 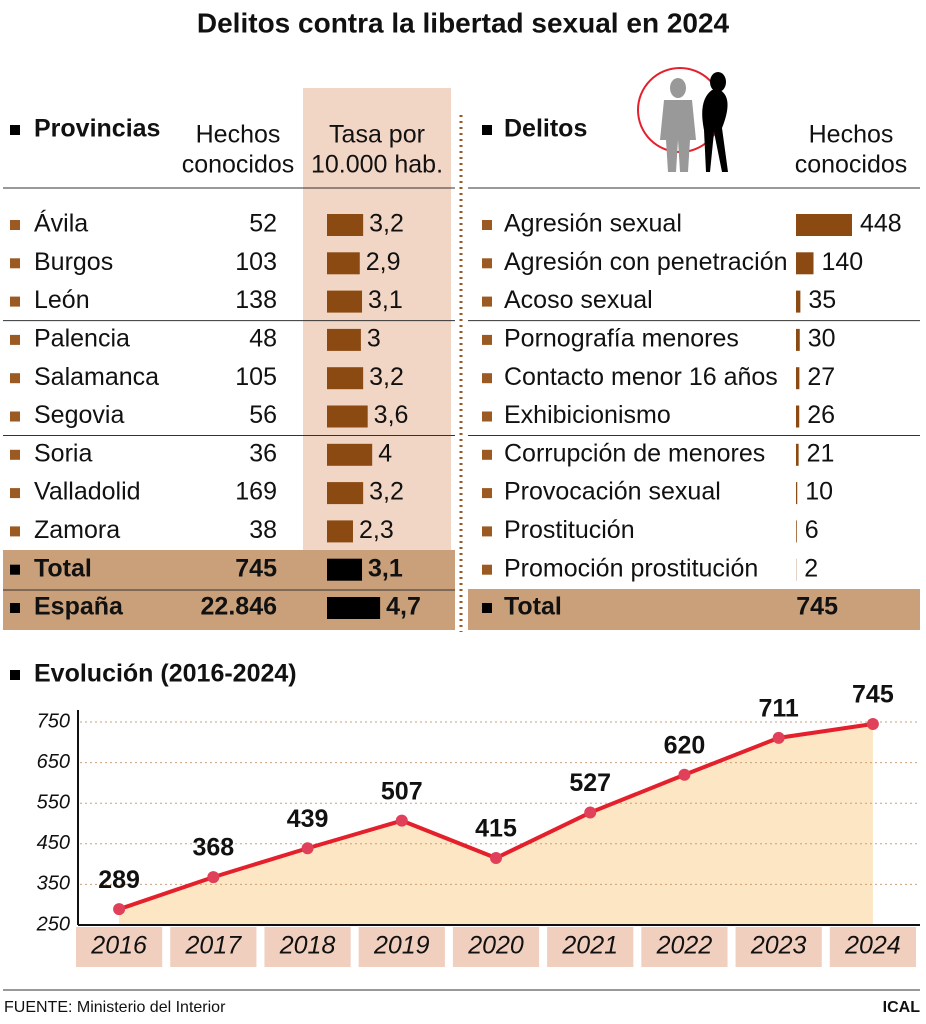 What do you see at coordinates (812, 530) in the screenshot?
I see `crime-value: 6` at bounding box center [812, 530].